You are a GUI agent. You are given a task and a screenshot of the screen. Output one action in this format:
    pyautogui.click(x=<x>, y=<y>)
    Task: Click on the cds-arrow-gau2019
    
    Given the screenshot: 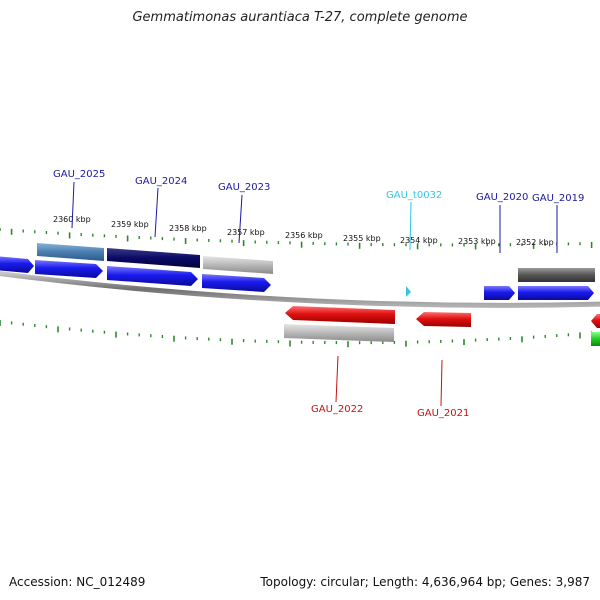 What is the action you would take?
    pyautogui.click(x=556, y=293)
    